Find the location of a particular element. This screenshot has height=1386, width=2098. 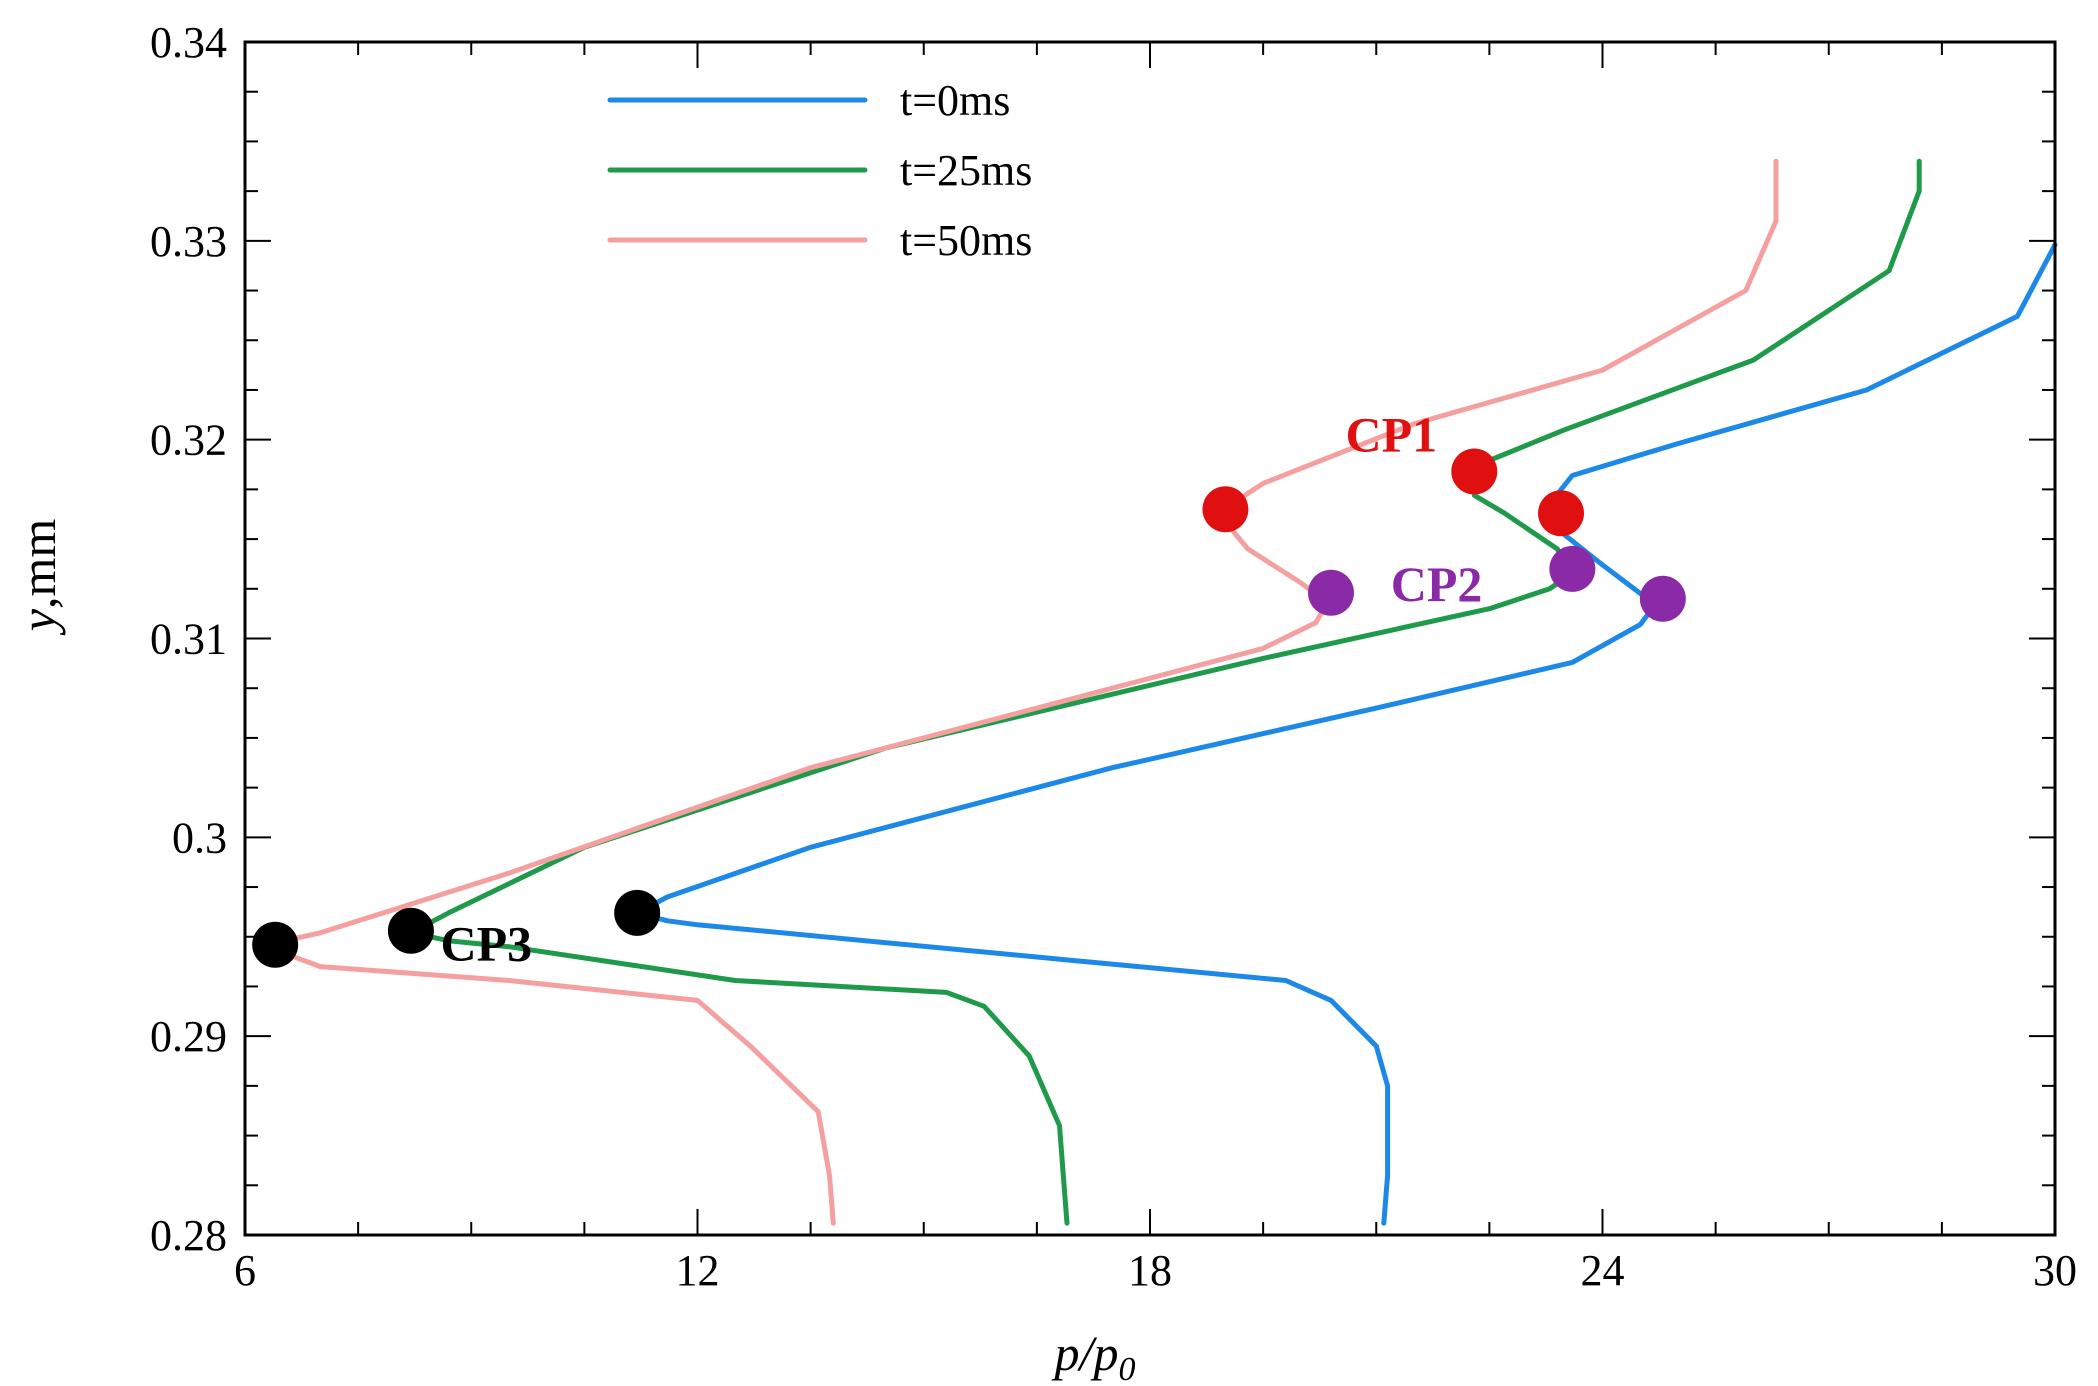

y-tick-labels: 0.28 0.29 0.3 0.31 0.32 0.33 0.34 is located at coordinates (188, 639).